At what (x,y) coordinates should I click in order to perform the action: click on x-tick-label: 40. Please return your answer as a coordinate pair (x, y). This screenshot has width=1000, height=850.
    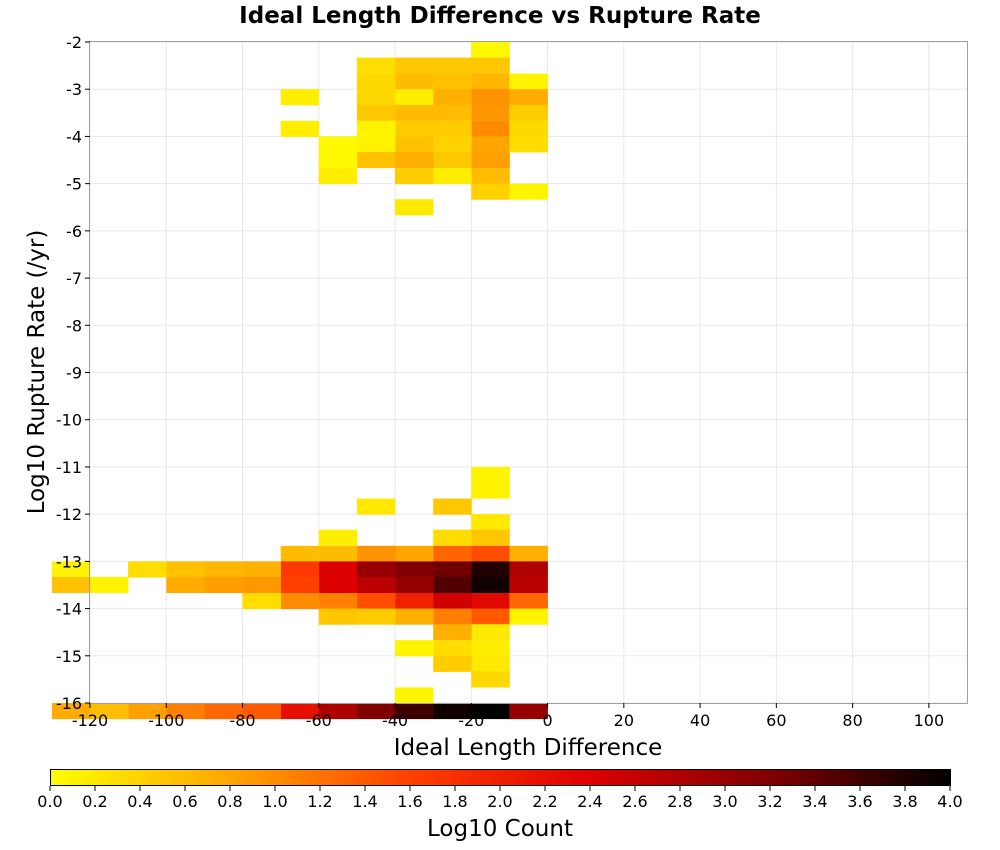
    Looking at the image, I should click on (700, 720).